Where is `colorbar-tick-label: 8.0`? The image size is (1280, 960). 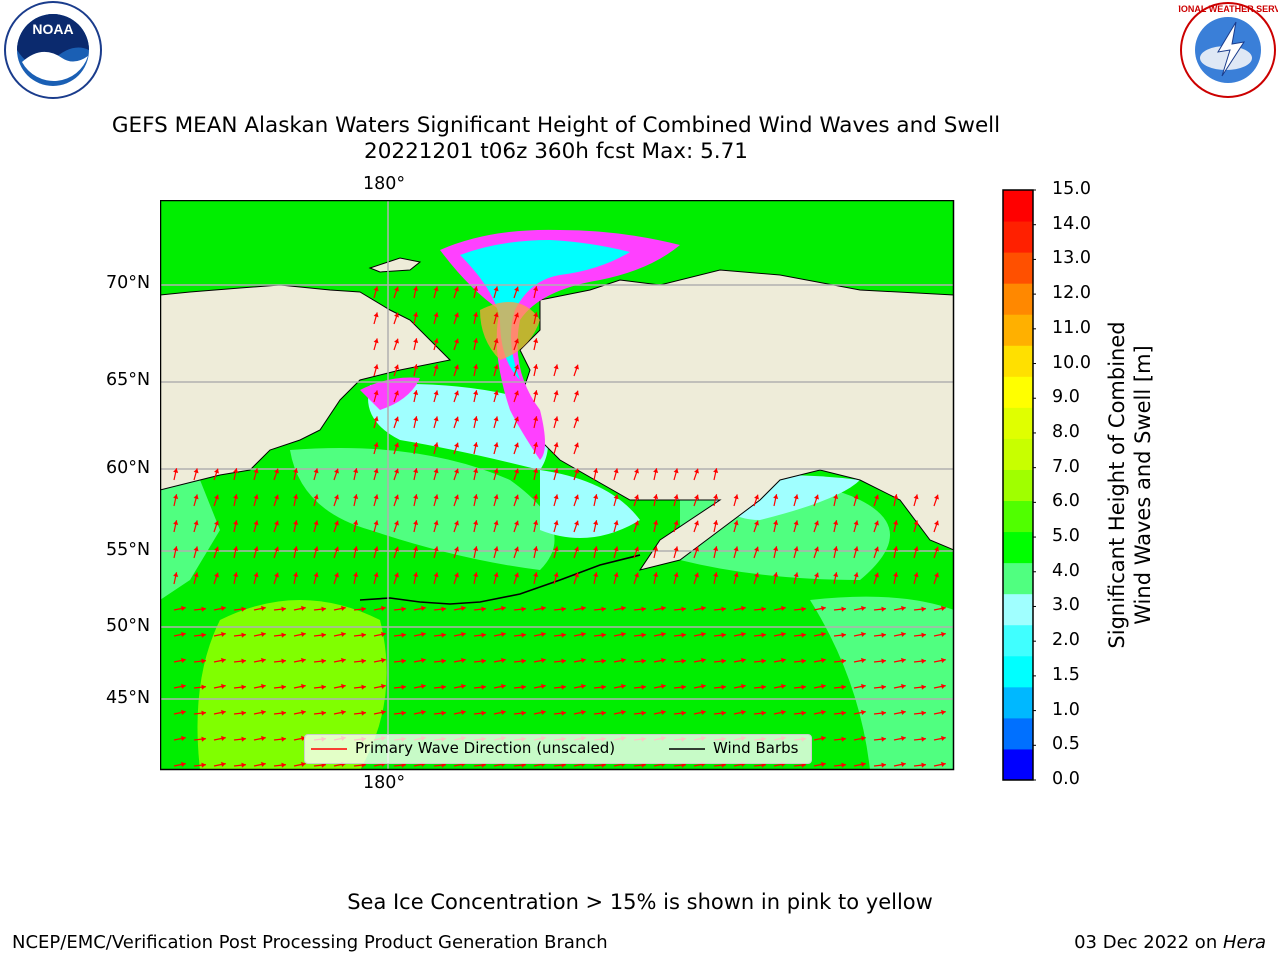 colorbar-tick-label: 8.0 is located at coordinates (1066, 431).